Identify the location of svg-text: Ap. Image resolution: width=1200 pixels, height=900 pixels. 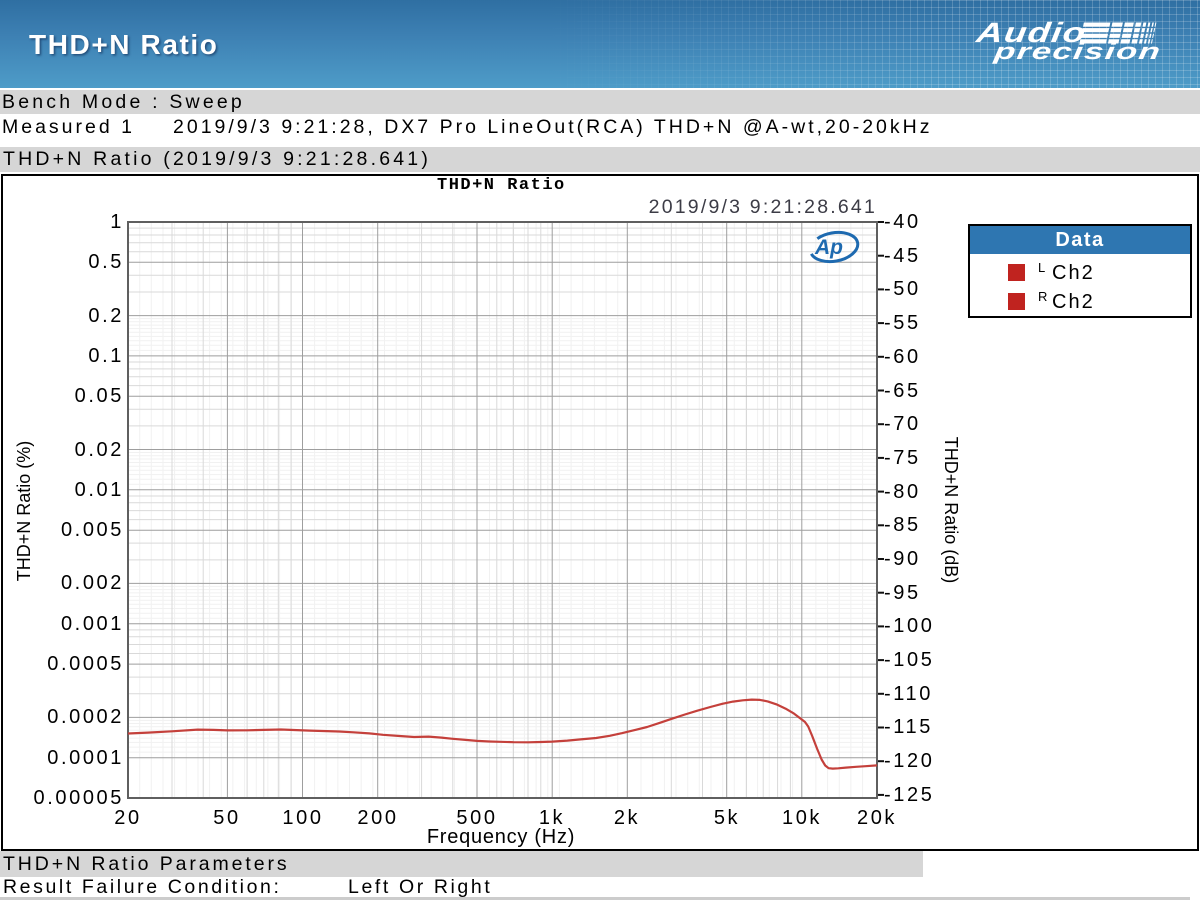
(828, 247).